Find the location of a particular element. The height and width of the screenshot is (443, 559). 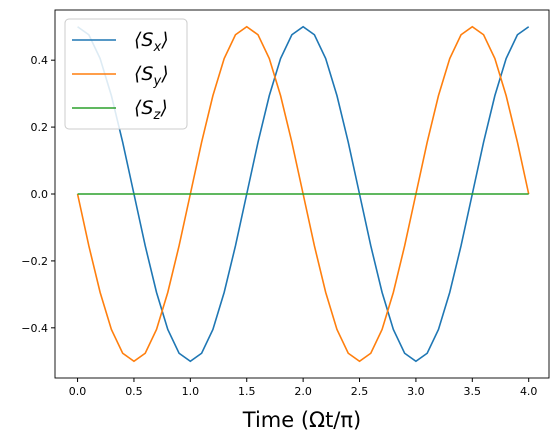

legend-label: ⟨Sy⟩ is located at coordinates (151, 76).